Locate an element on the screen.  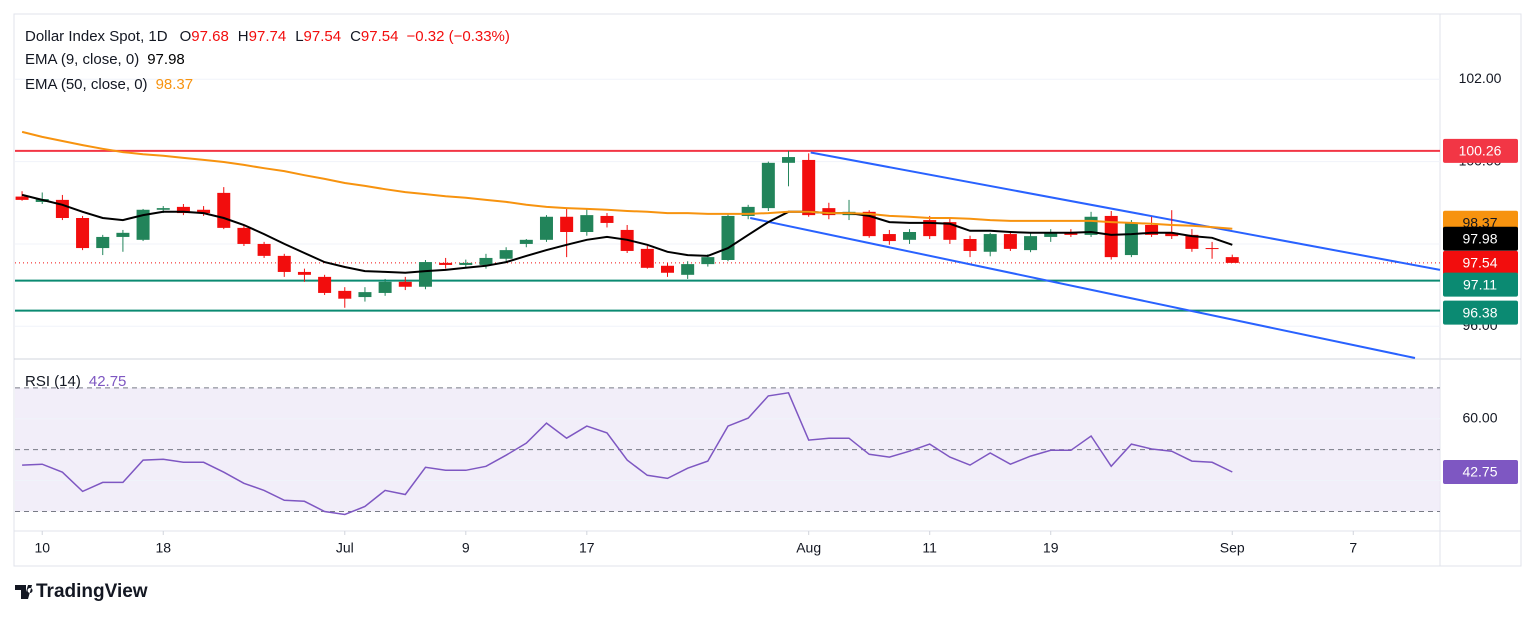
logo-mark is located at coordinates (24, 592).